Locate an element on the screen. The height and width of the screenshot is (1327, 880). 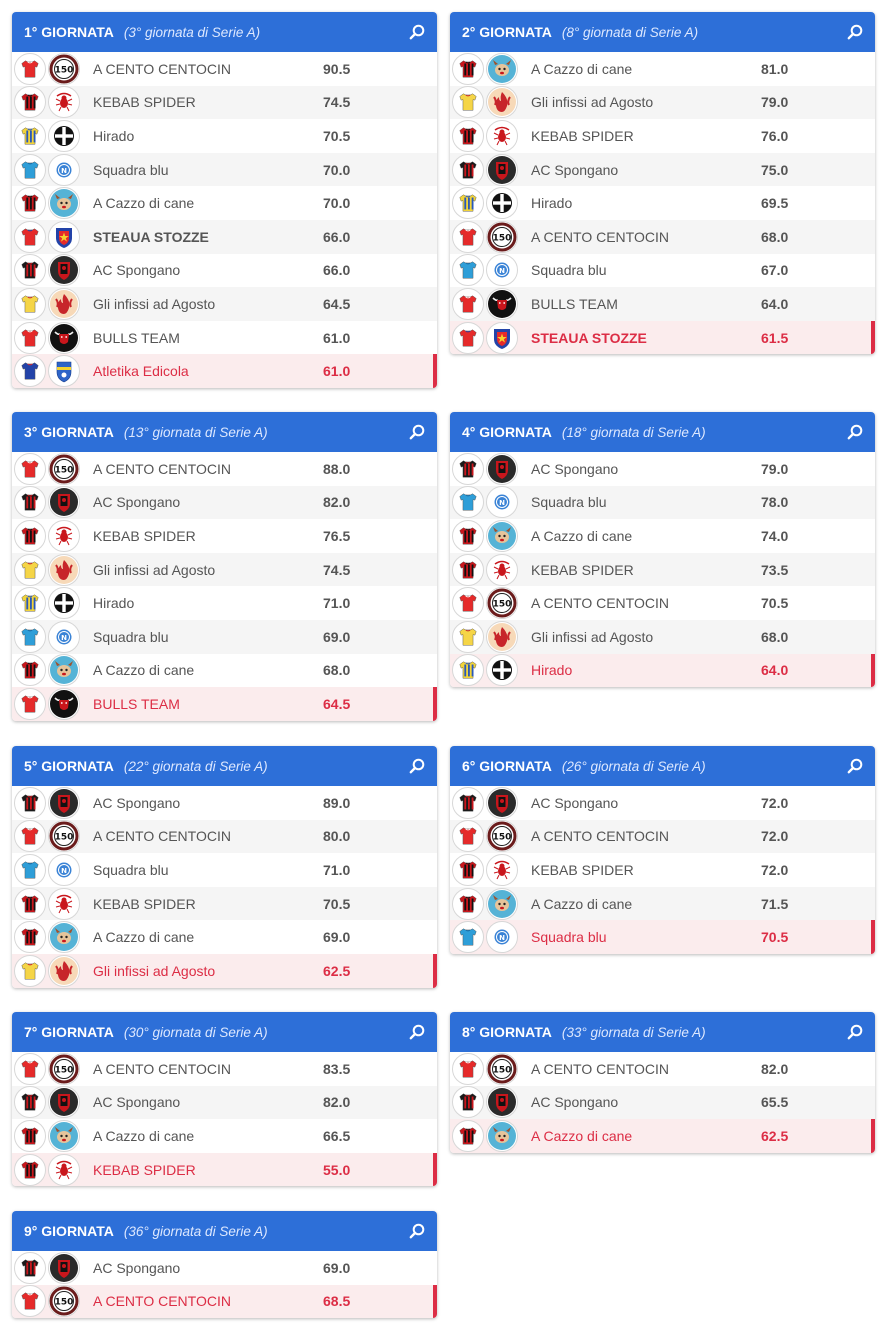
team-row: N Squadra blu 67.0 is located at coordinates (662, 271).